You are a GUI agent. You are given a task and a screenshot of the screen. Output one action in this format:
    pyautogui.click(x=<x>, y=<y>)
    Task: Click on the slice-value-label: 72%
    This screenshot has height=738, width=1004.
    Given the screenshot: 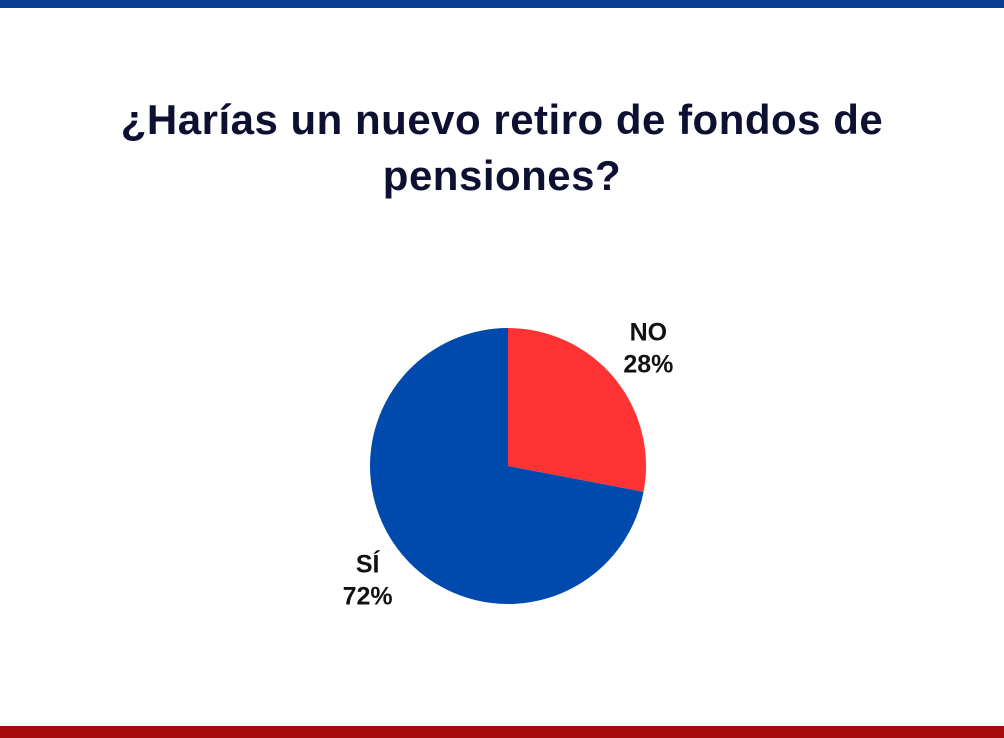 What is the action you would take?
    pyautogui.click(x=368, y=597)
    